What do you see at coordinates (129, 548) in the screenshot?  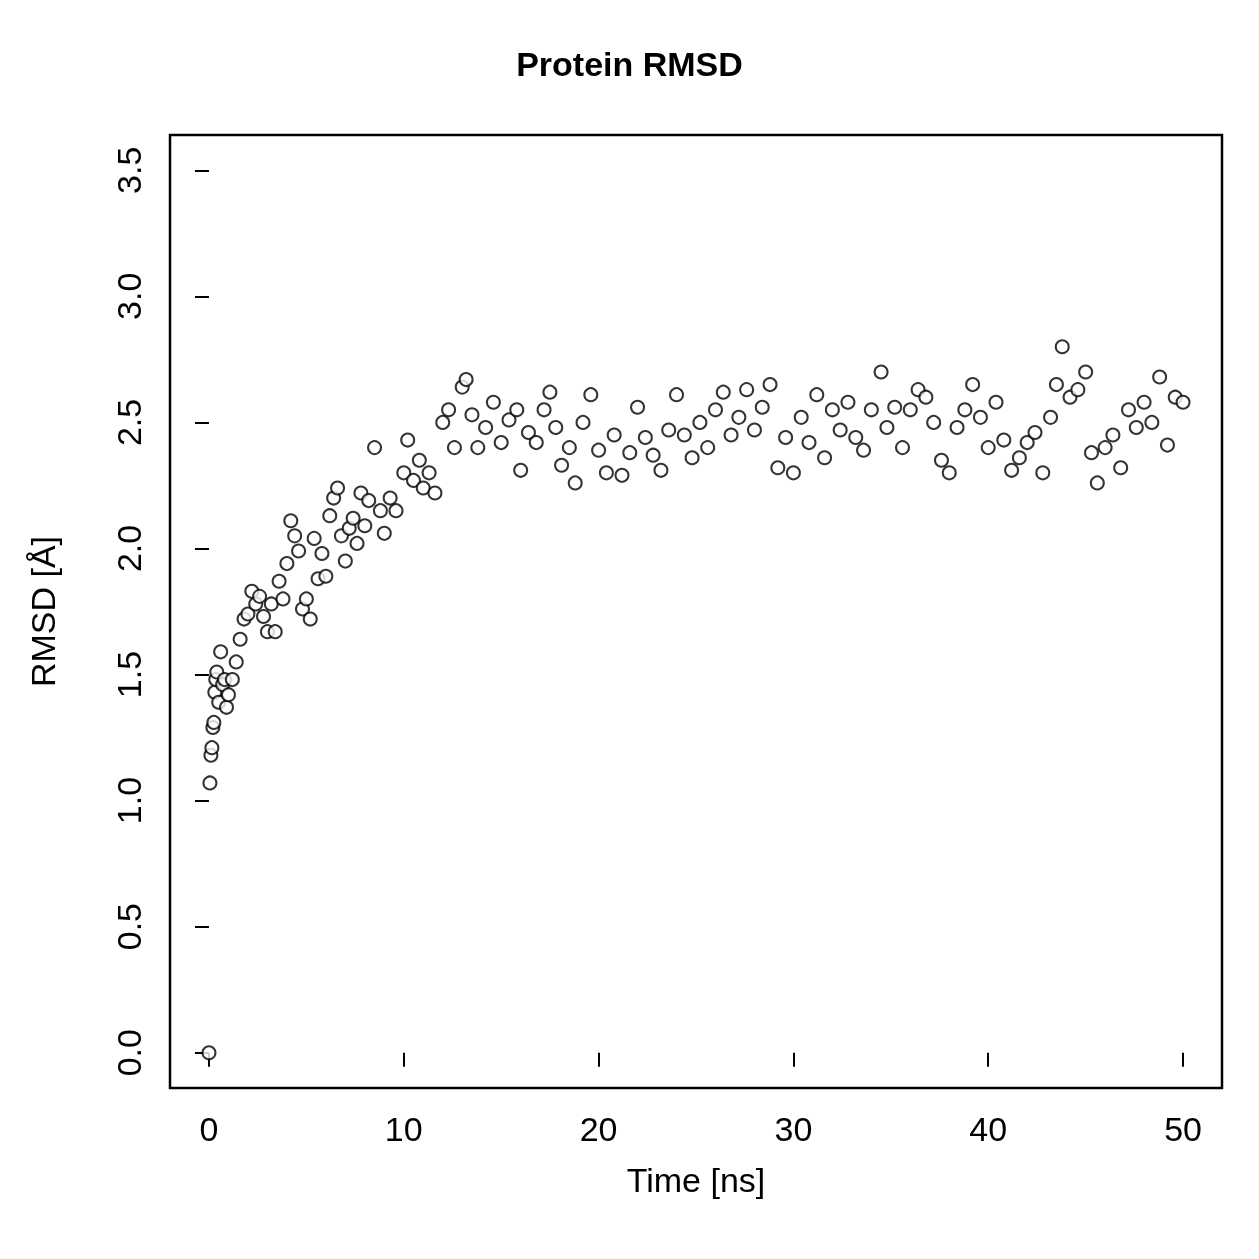 I see `y-tick-label: 2.0` at bounding box center [129, 548].